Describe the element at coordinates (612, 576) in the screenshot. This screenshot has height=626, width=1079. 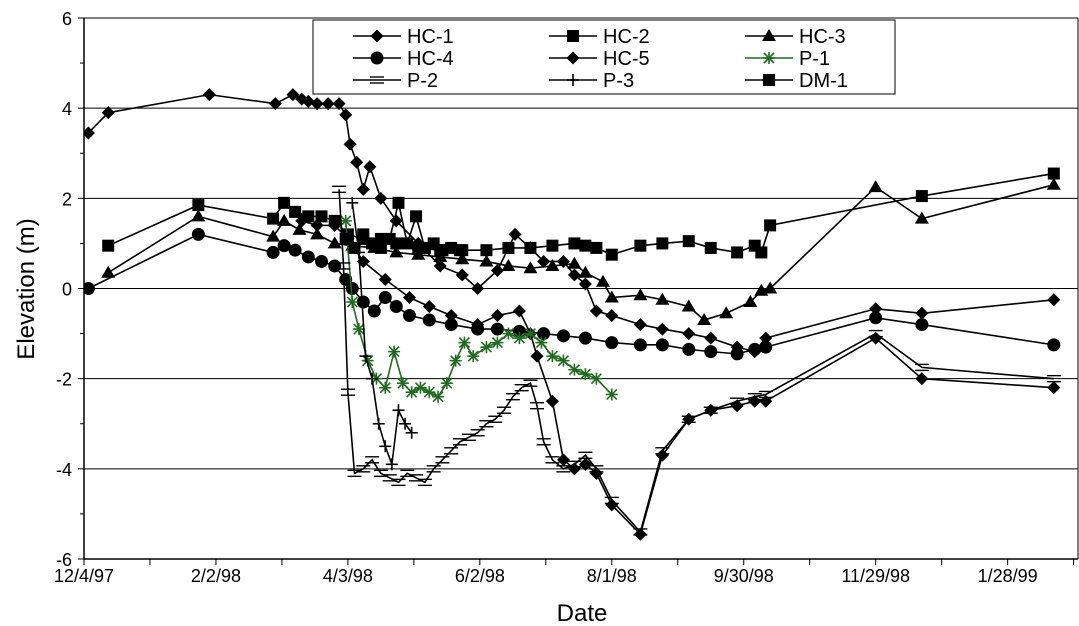
I see `x-tick-label: 8/1/98` at that location.